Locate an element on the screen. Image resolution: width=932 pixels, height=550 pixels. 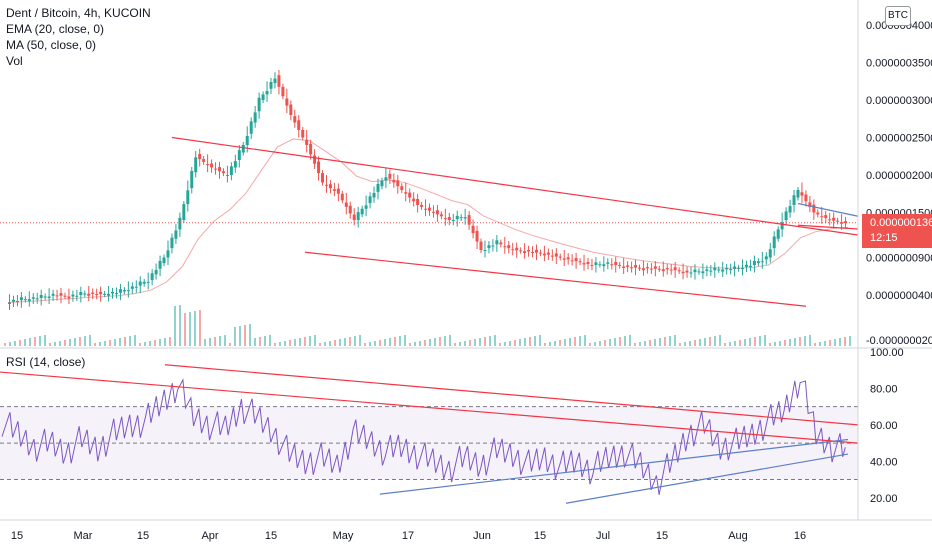
currency-badge: BTC is located at coordinates (898, 16).